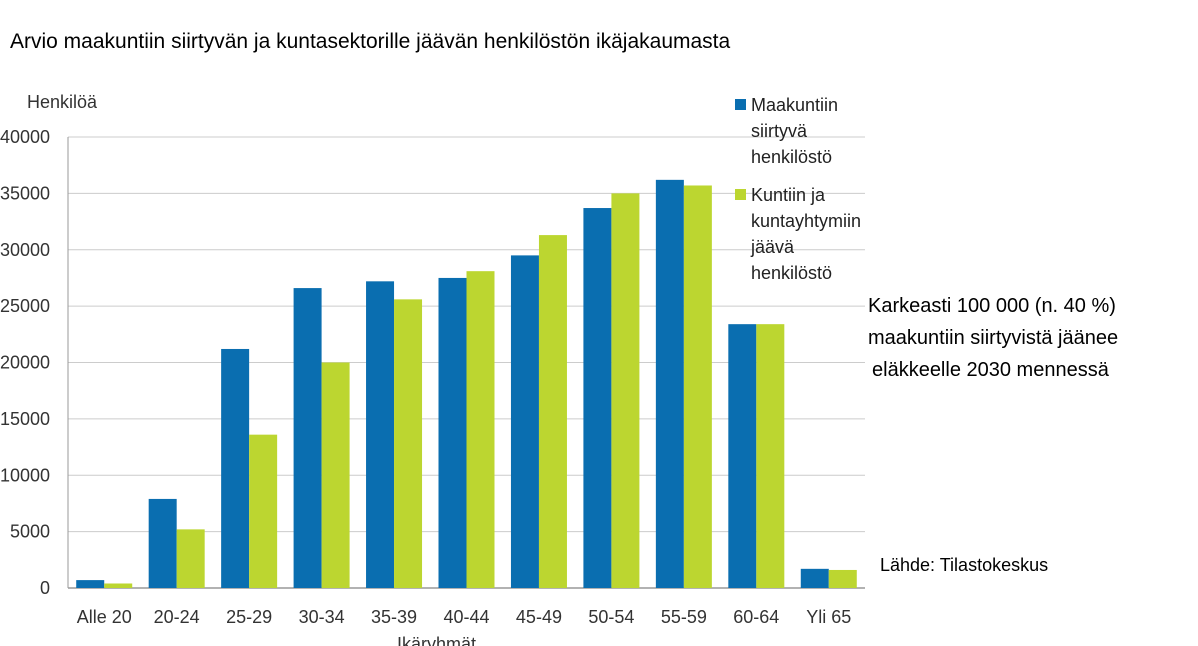  Describe the element at coordinates (322, 617) in the screenshot. I see `x-tick-label: 30-34` at that location.